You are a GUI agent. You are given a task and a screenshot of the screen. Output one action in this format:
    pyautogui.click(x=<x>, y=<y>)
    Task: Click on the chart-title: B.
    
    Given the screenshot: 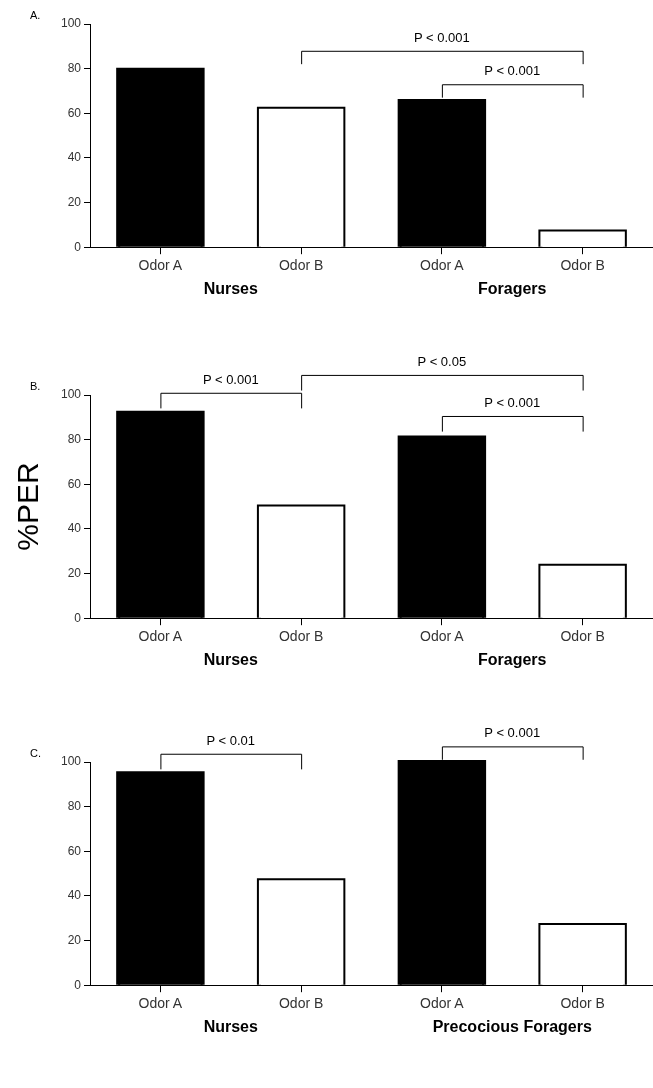 What is the action you would take?
    pyautogui.click(x=35, y=385)
    